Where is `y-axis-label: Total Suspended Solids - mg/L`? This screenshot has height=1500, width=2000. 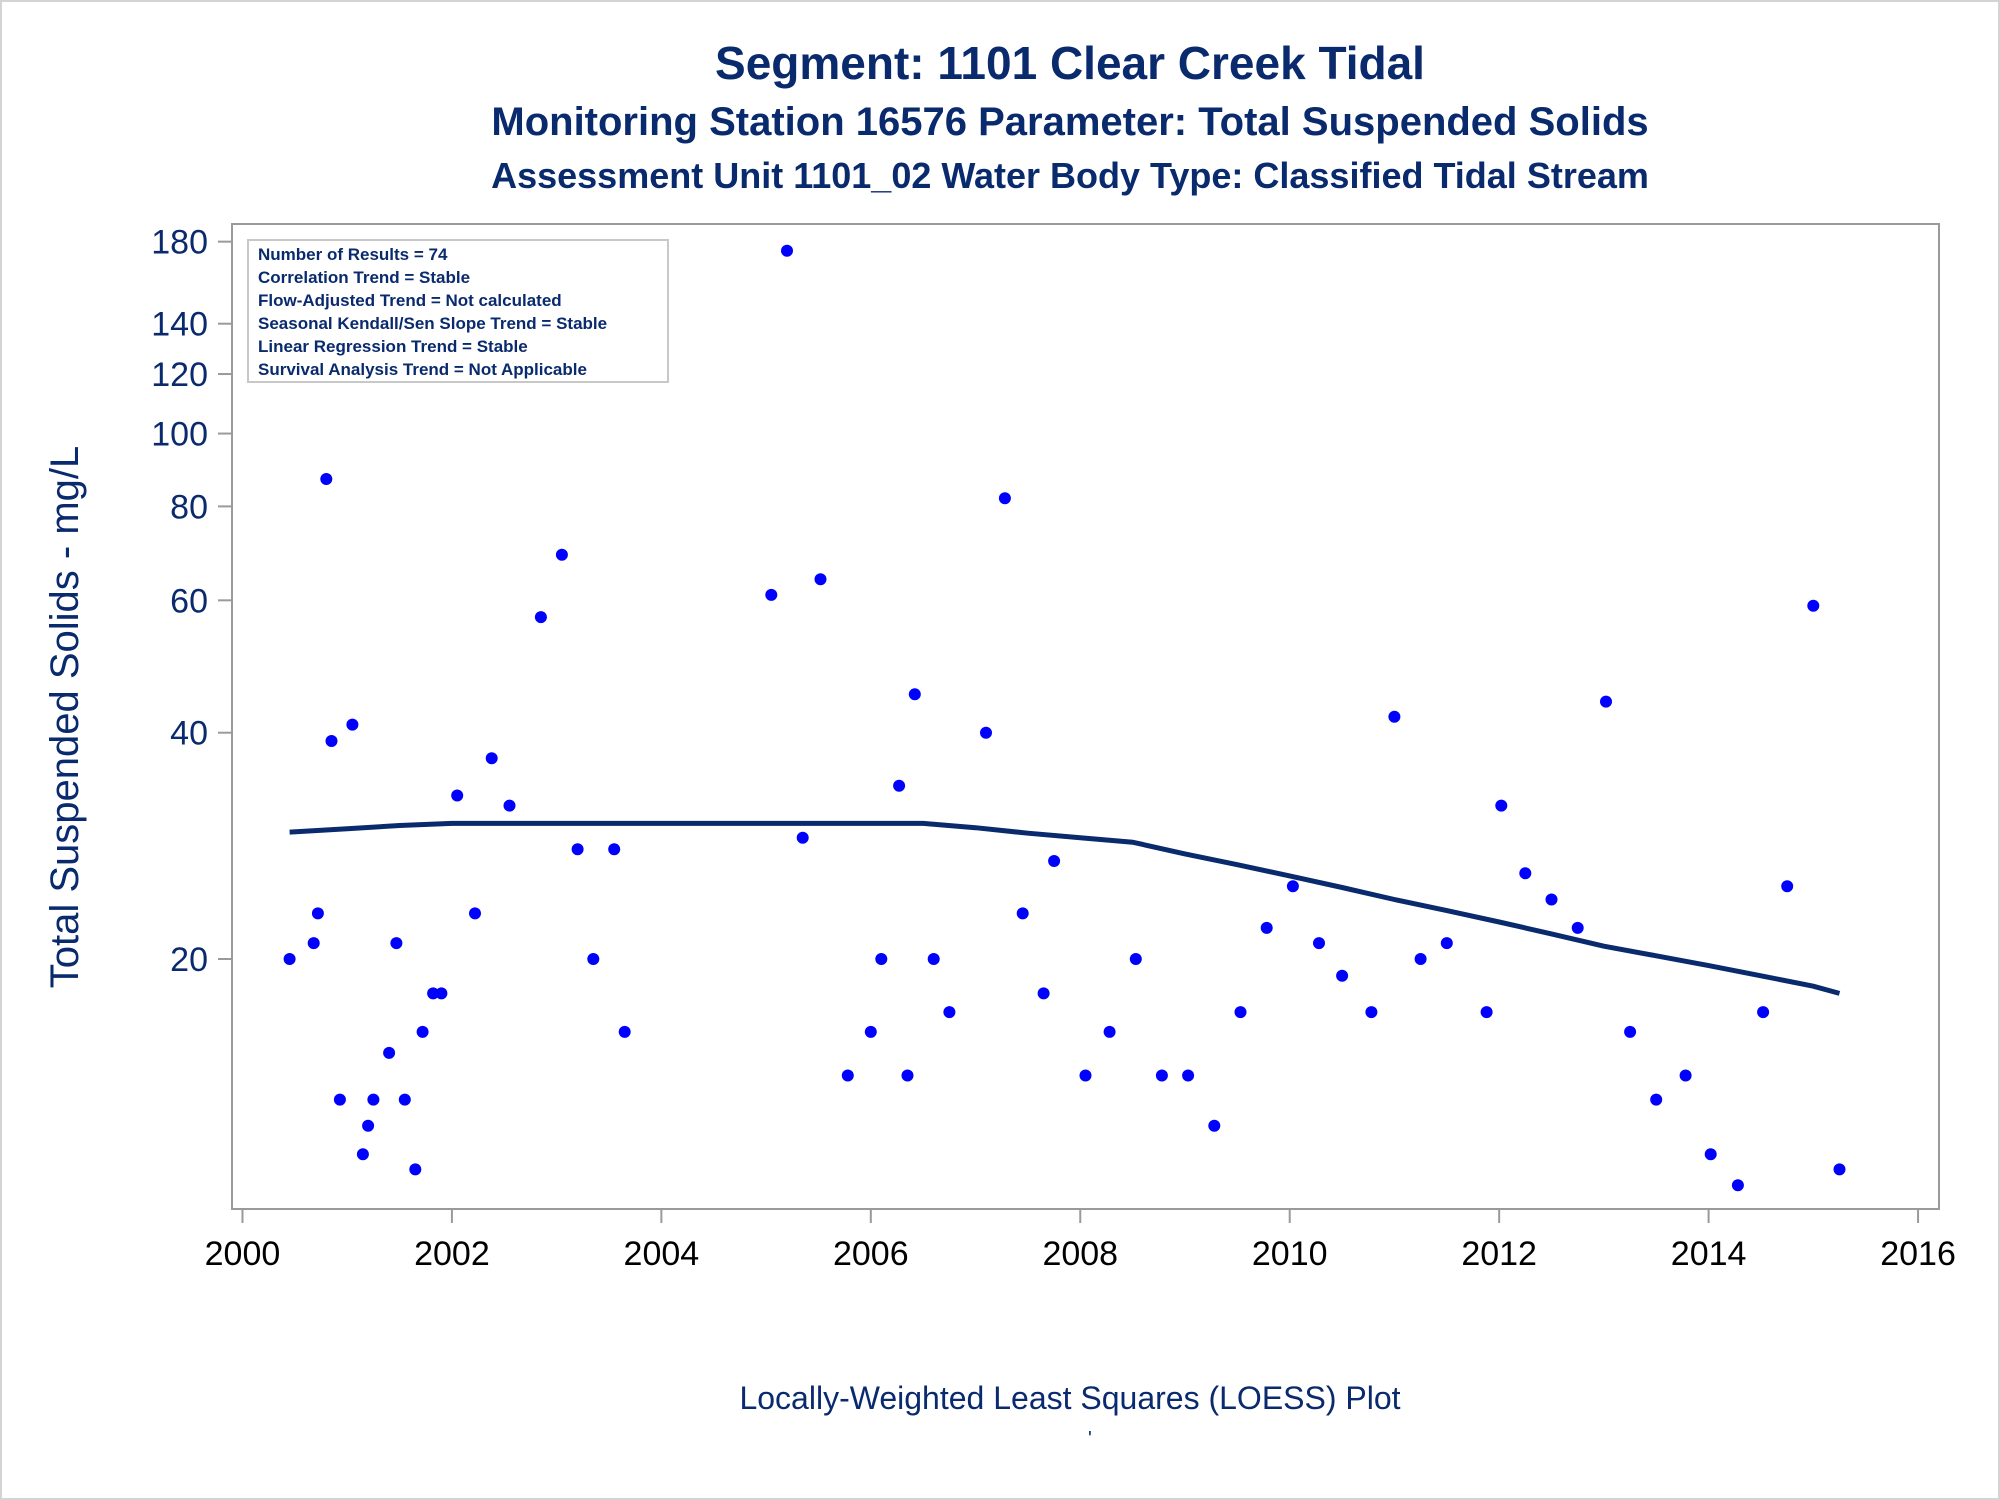 y-axis-label: Total Suspended Solids - mg/L is located at coordinates (65, 717).